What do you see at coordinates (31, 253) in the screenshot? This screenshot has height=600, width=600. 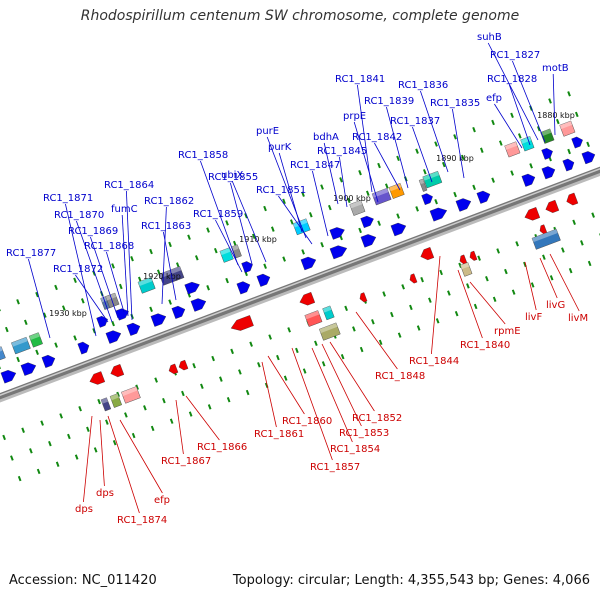 I see `forward-gene-label: RC1_1877` at bounding box center [31, 253].